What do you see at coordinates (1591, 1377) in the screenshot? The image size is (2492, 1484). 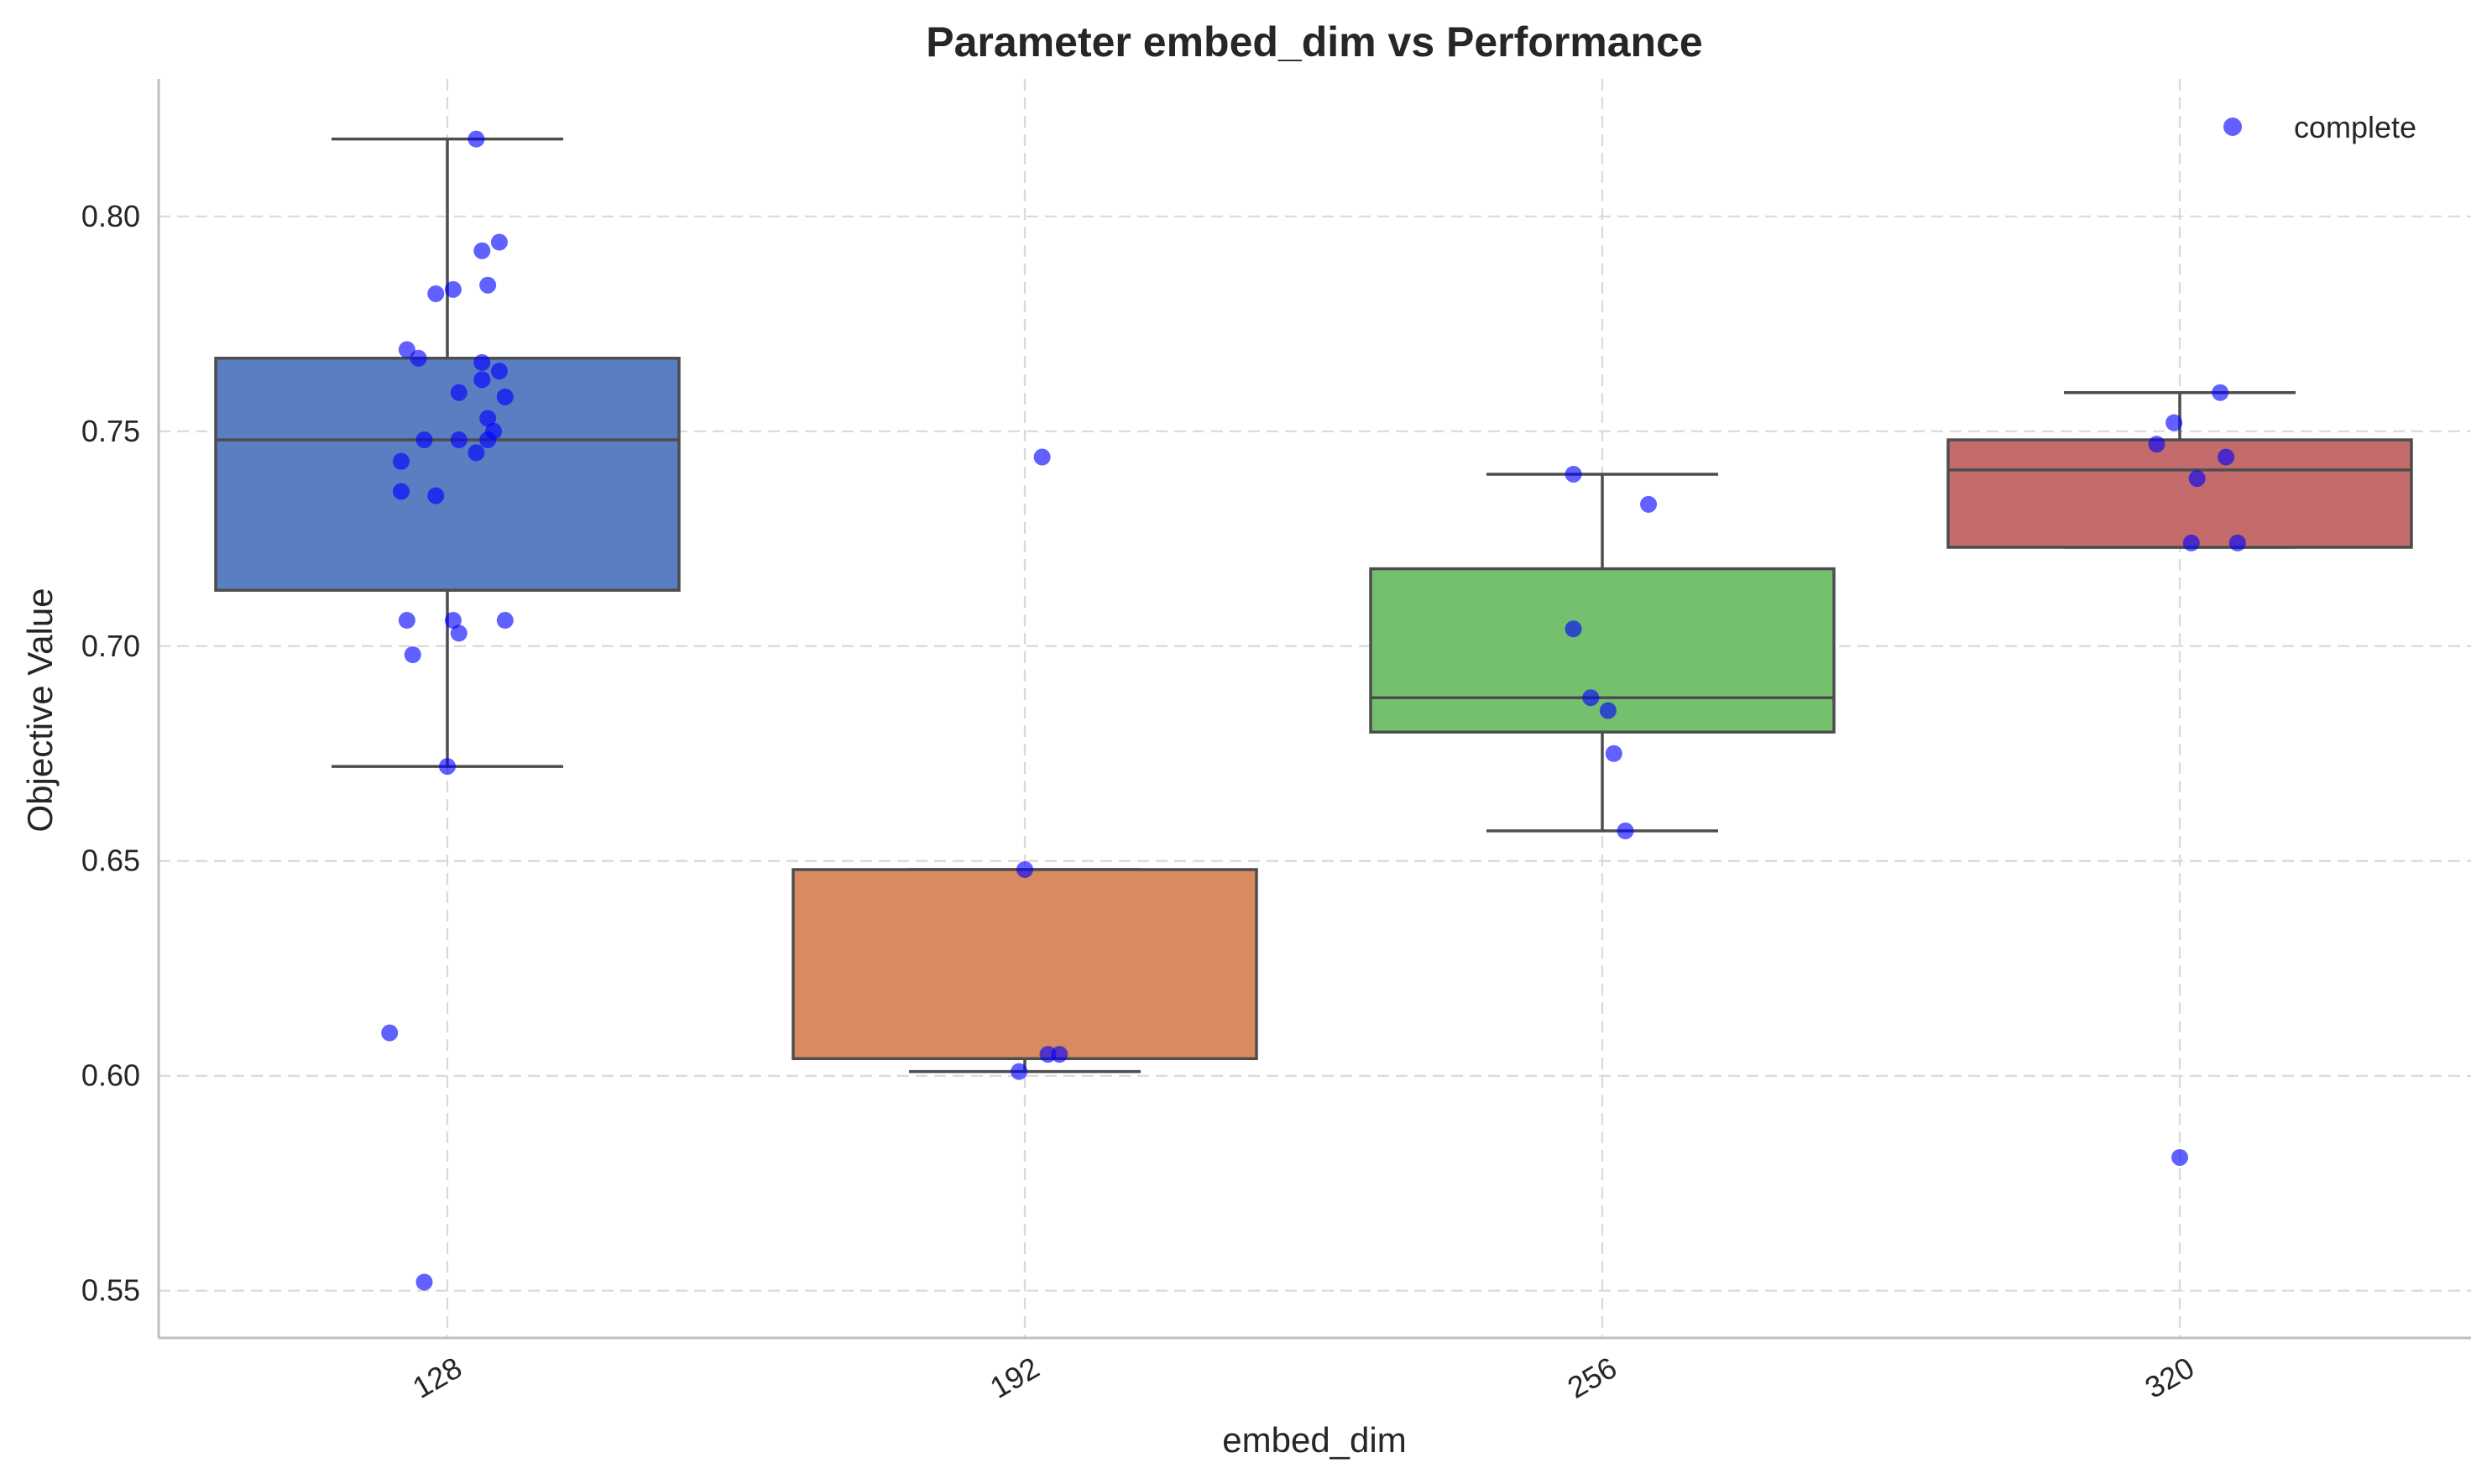 I see `x-tick-label: 256` at bounding box center [1591, 1377].